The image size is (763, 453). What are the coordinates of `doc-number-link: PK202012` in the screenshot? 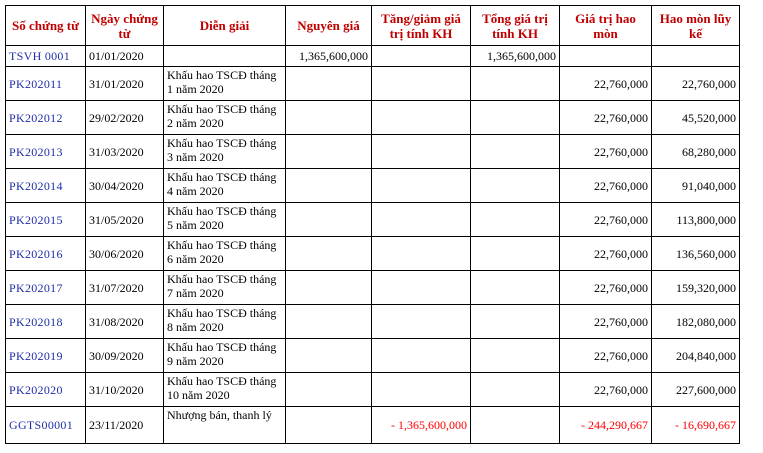 It's located at (45, 117).